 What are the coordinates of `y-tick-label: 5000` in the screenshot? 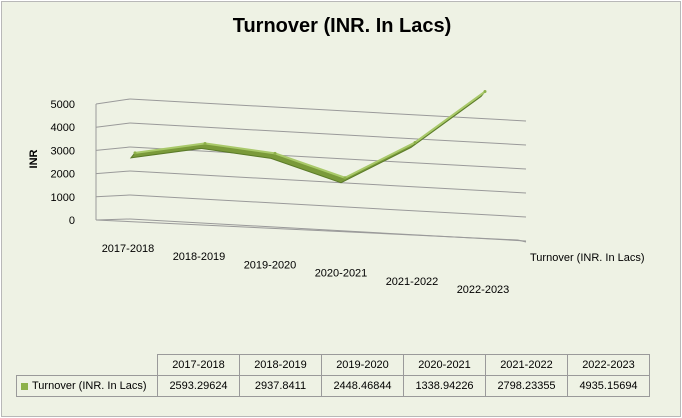 It's located at (63, 105).